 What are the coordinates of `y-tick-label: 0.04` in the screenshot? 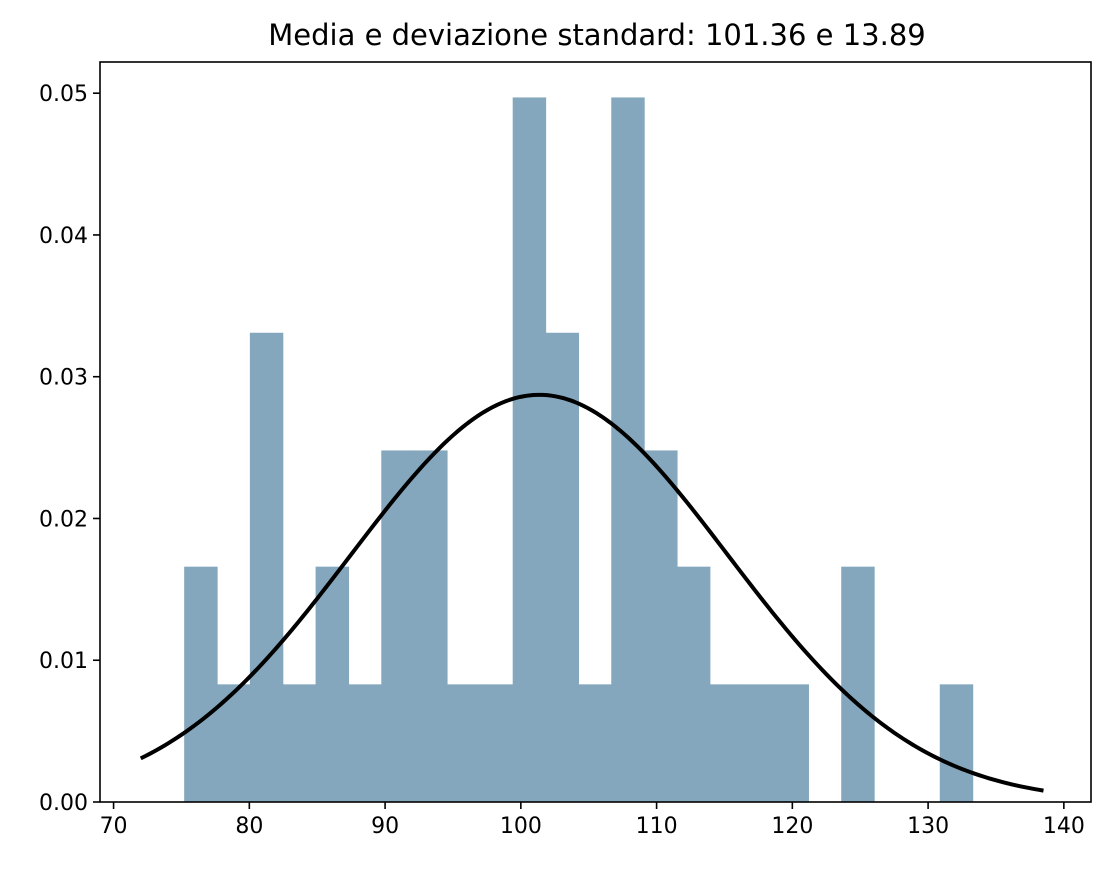 It's located at (63, 236).